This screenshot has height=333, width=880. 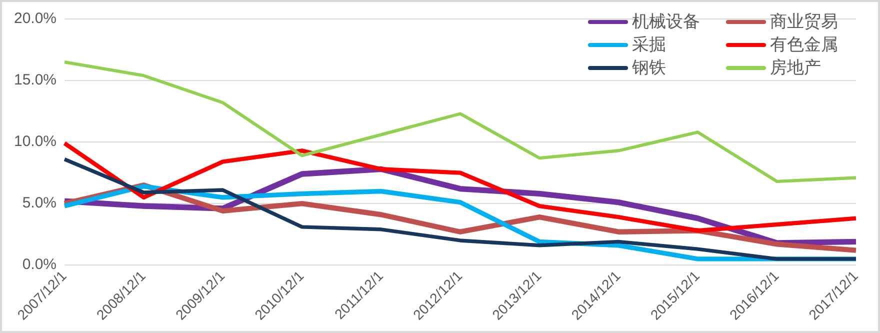 I want to click on legend-label: 有色金属, so click(x=804, y=45).